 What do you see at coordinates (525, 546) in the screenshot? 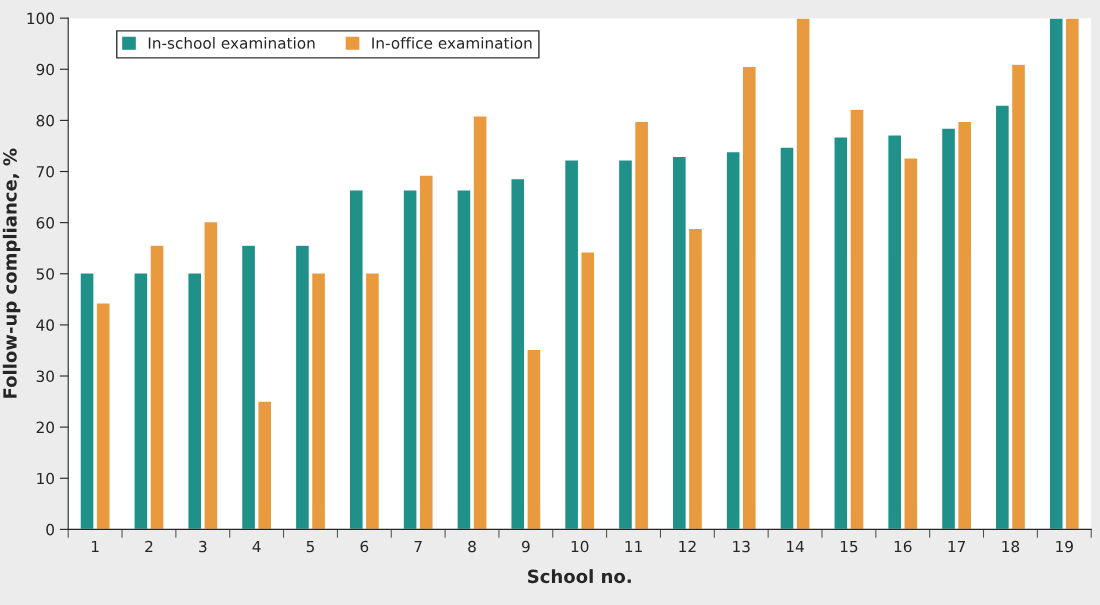
I see `x-tick-label: 9` at bounding box center [525, 546].